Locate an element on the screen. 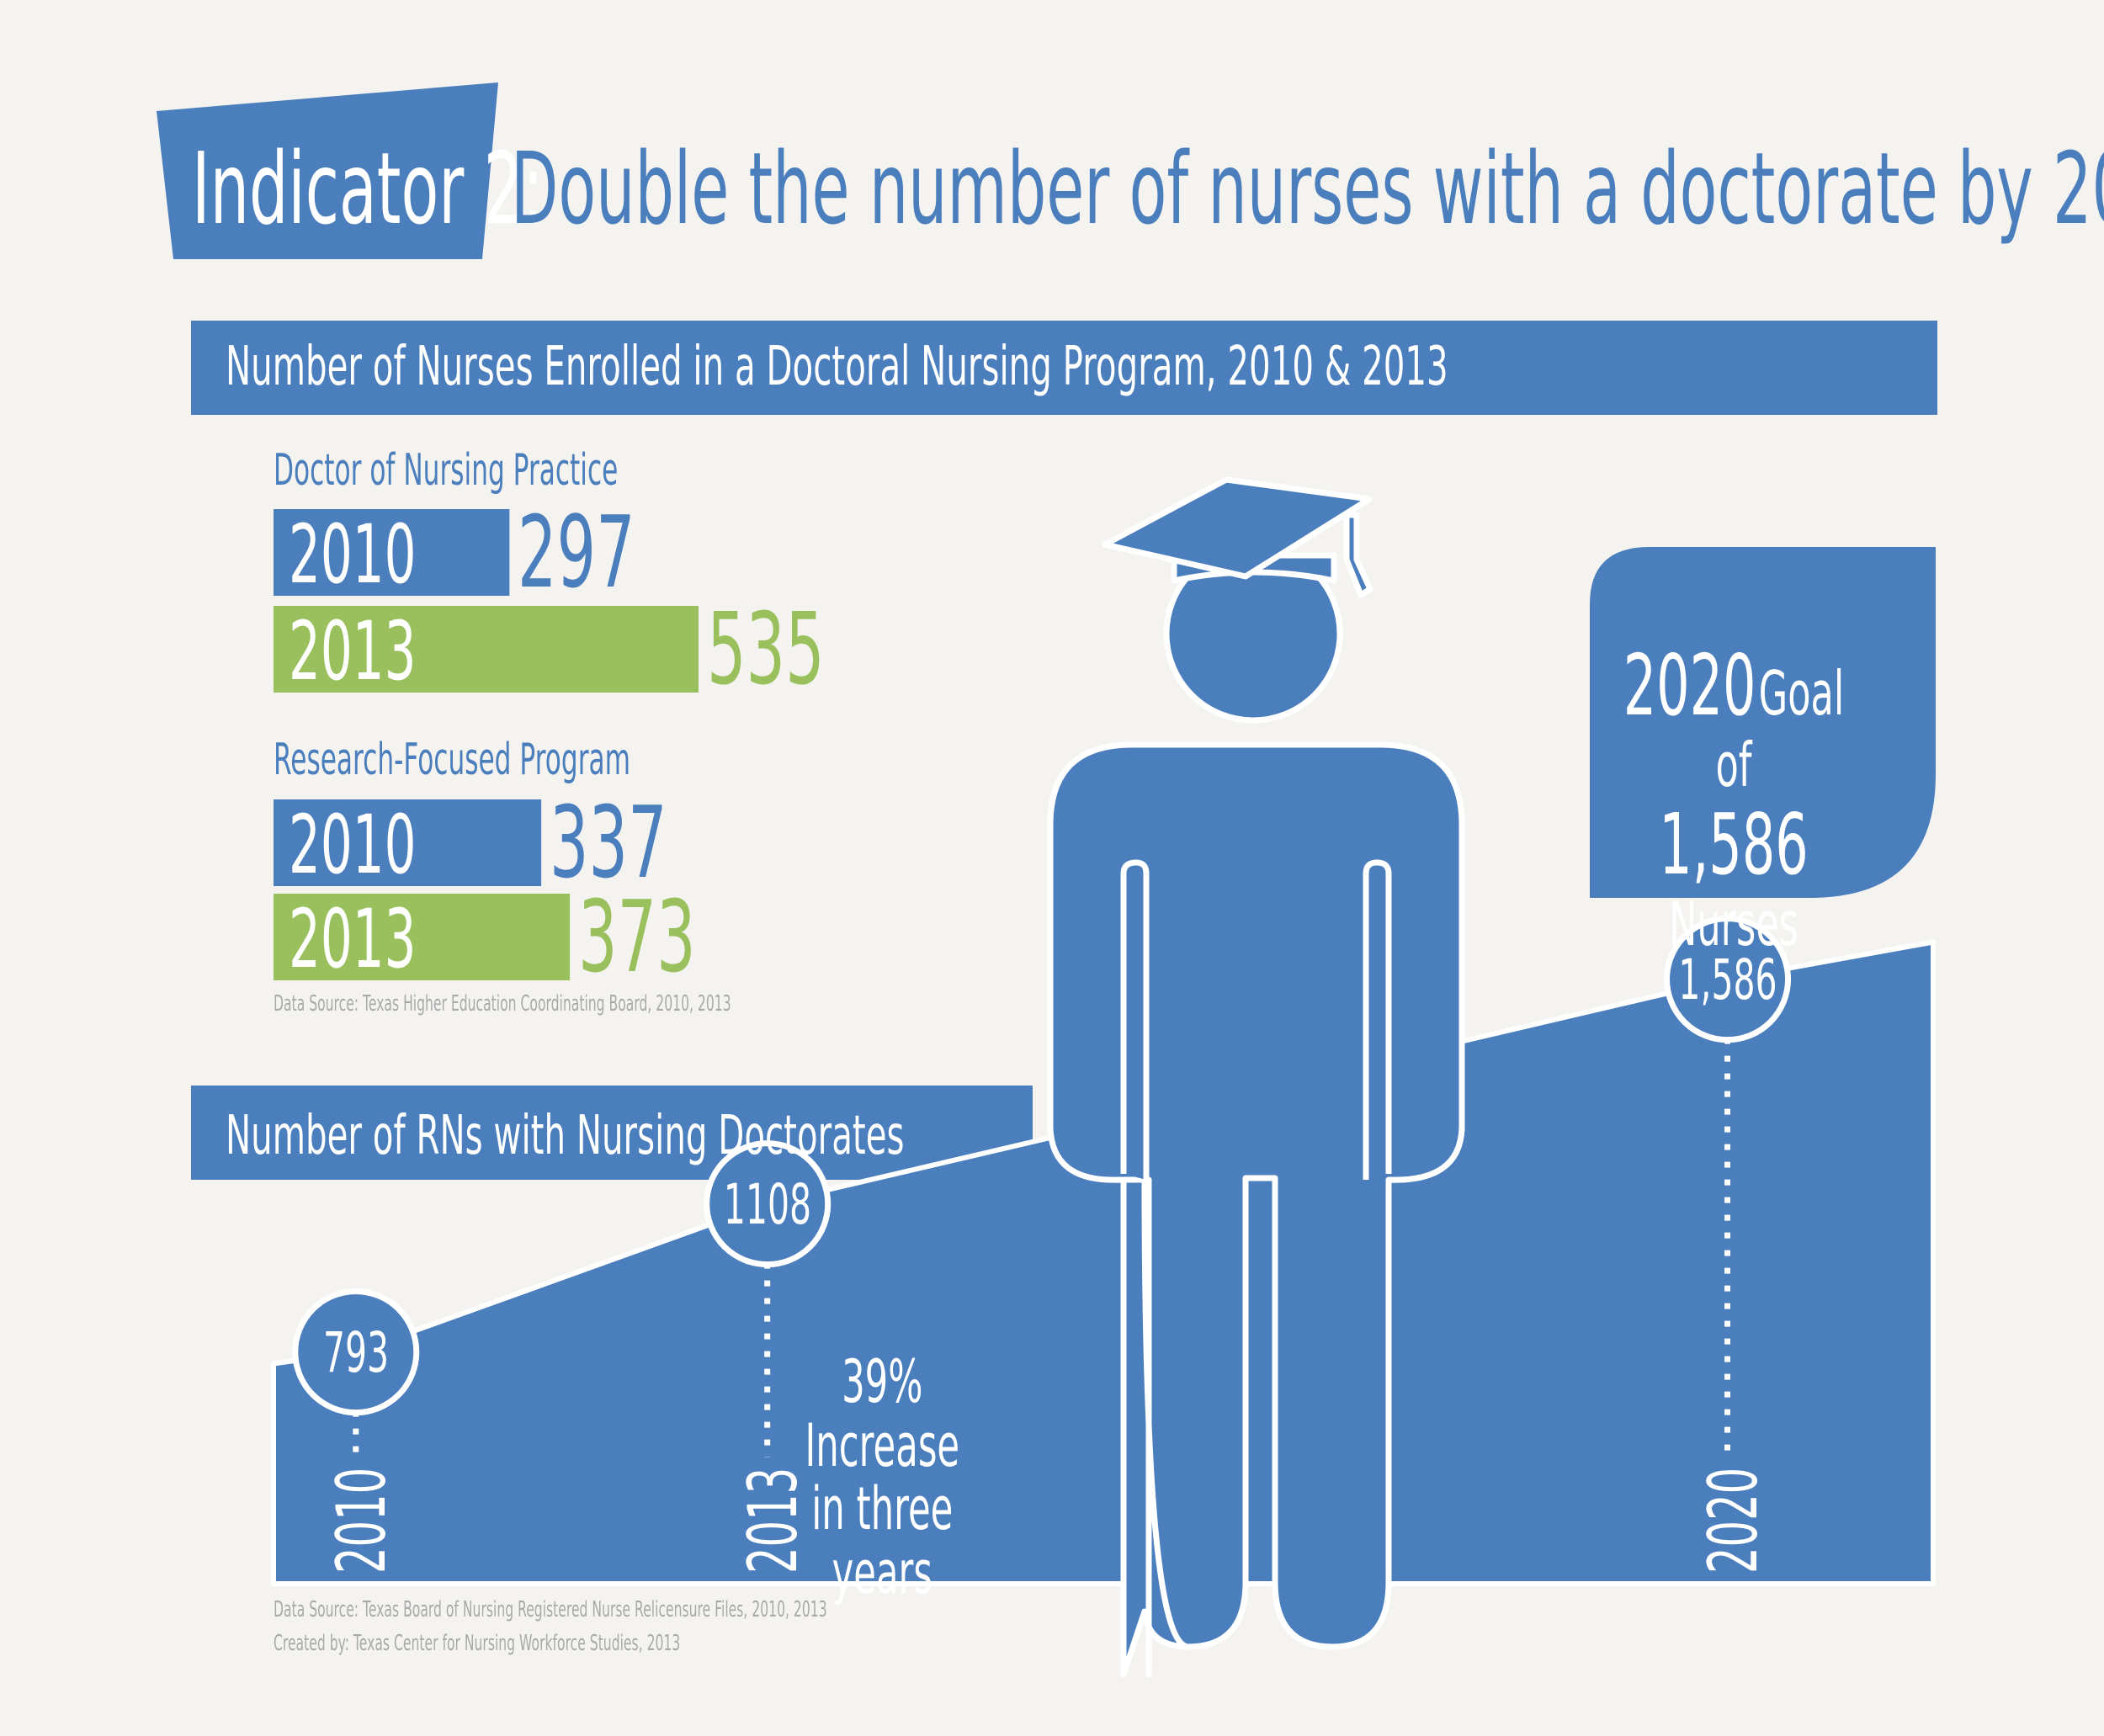 Image resolution: width=2104 pixels, height=1736 pixels. bar-chart is located at coordinates (486, 744).